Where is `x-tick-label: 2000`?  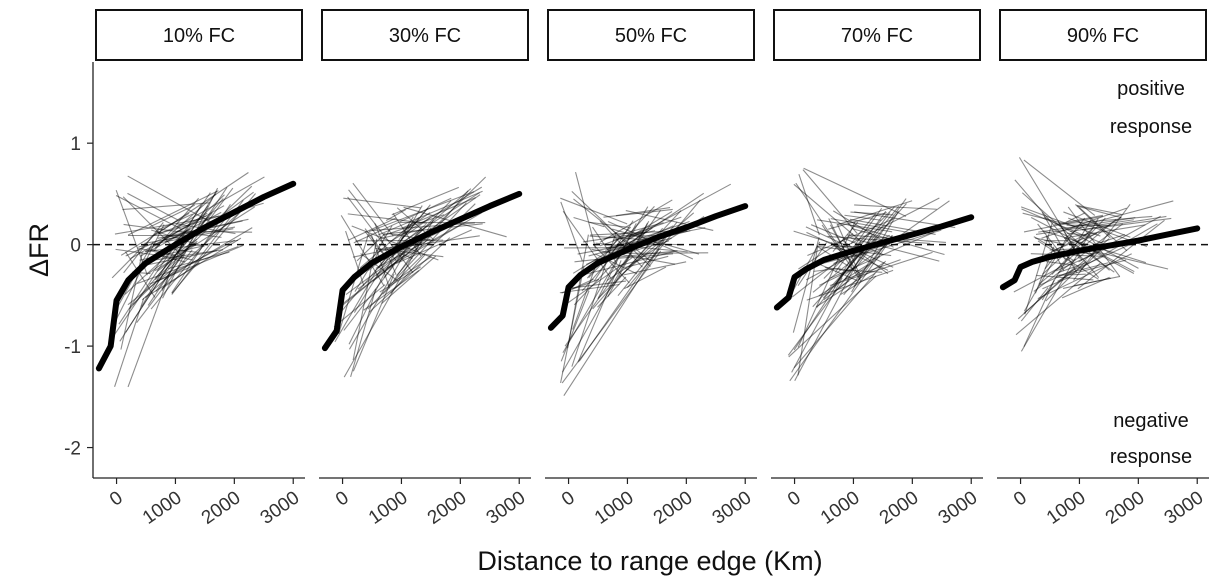 x-tick-label: 2000 is located at coordinates (447, 507).